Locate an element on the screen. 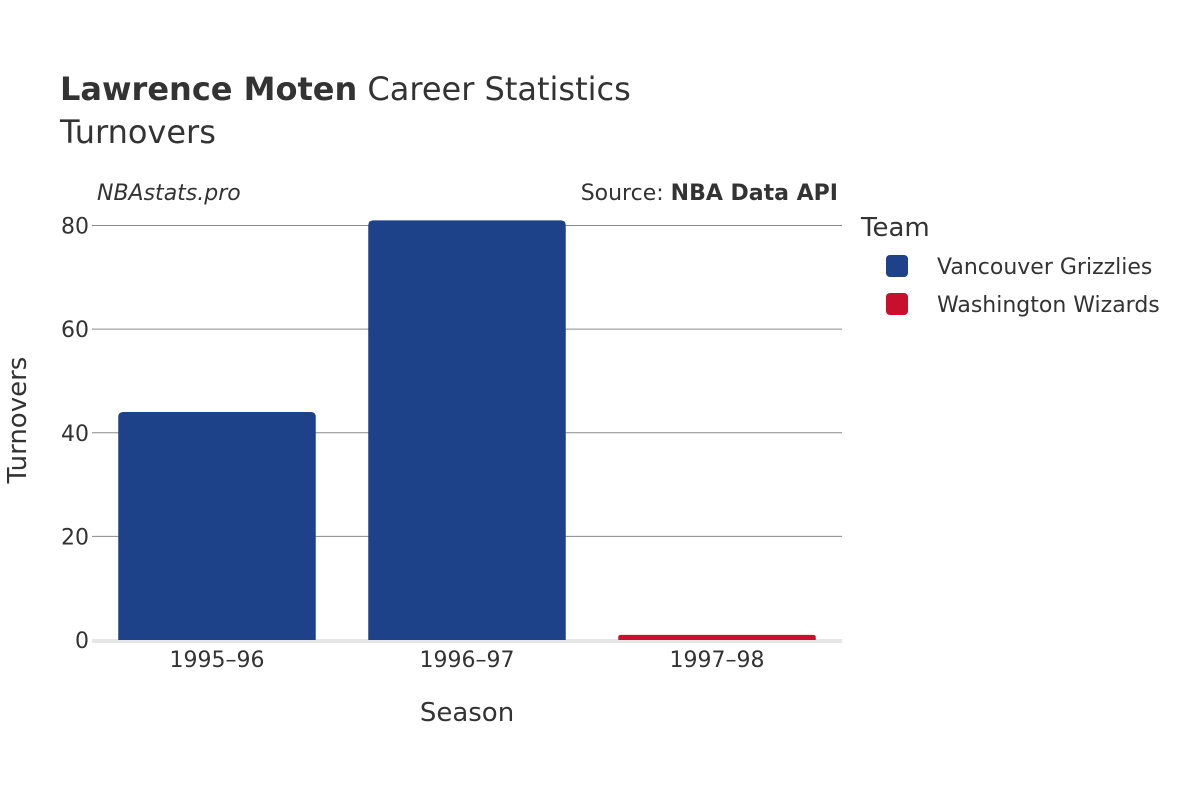 The image size is (1200, 800). bar-1995–96 is located at coordinates (217, 526).